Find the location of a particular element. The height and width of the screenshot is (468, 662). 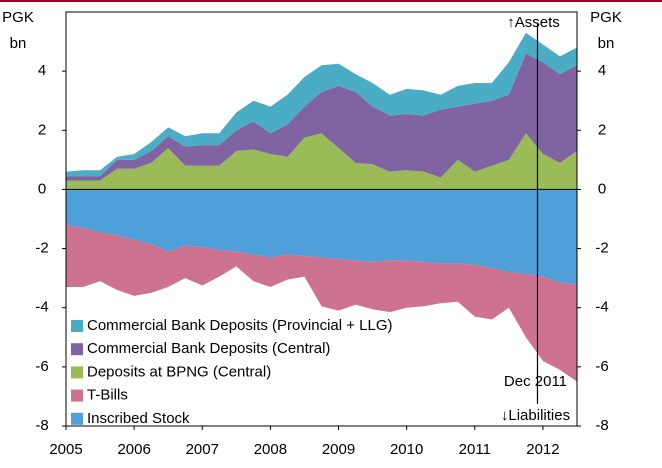

y-tick-label: -4 is located at coordinates (41, 307).